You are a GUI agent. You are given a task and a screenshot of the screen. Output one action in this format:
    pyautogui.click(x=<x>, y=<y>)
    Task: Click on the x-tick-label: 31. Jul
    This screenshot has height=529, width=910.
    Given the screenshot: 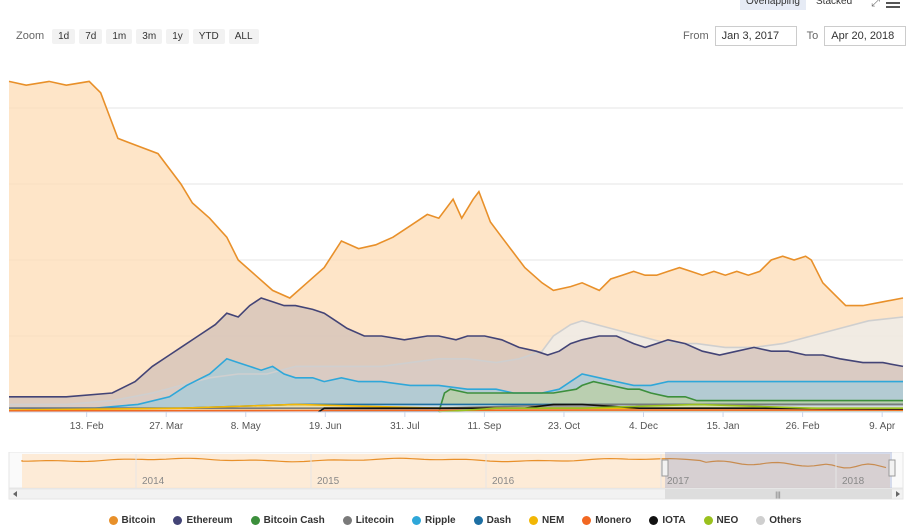 What is the action you would take?
    pyautogui.click(x=404, y=426)
    